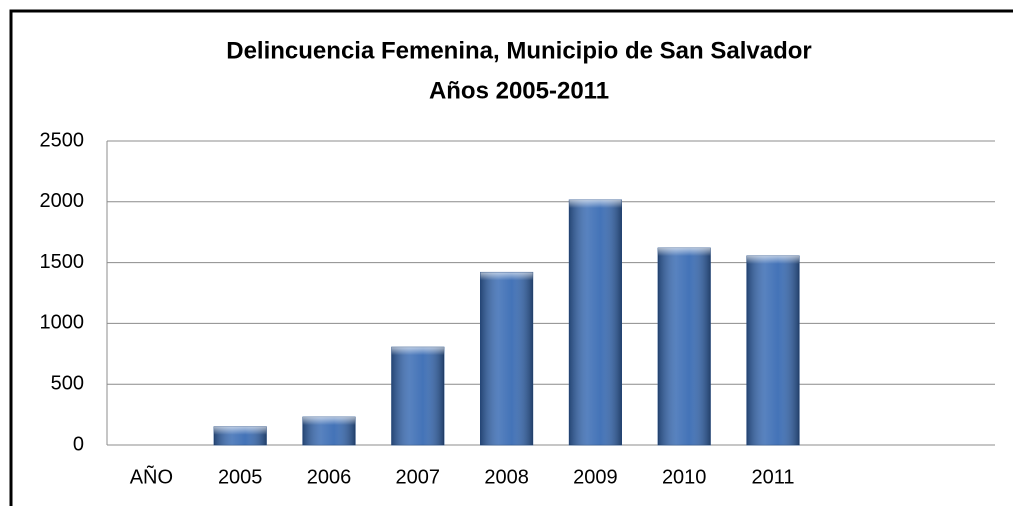 Image resolution: width=1013 pixels, height=506 pixels. Describe the element at coordinates (62, 201) in the screenshot. I see `y-tick-label: 2000` at that location.